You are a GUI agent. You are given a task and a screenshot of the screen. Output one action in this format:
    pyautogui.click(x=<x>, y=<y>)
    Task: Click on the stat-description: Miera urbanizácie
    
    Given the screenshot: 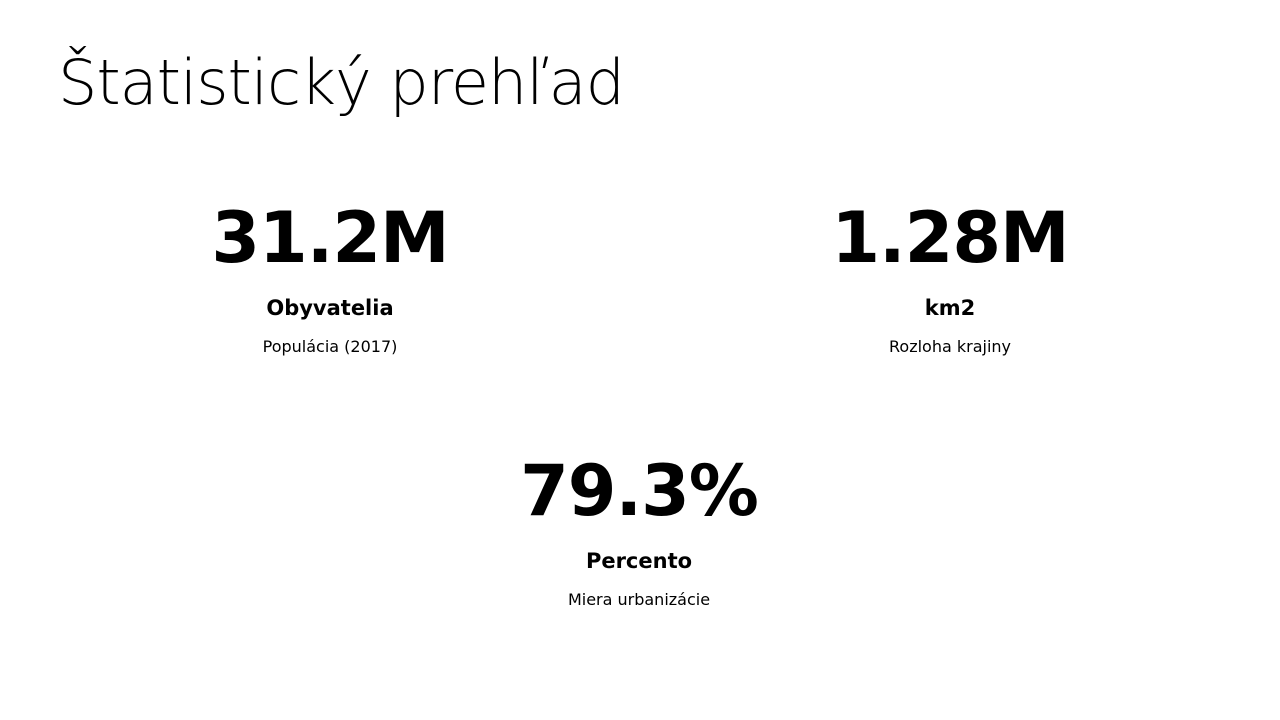 What is the action you would take?
    pyautogui.click(x=639, y=599)
    